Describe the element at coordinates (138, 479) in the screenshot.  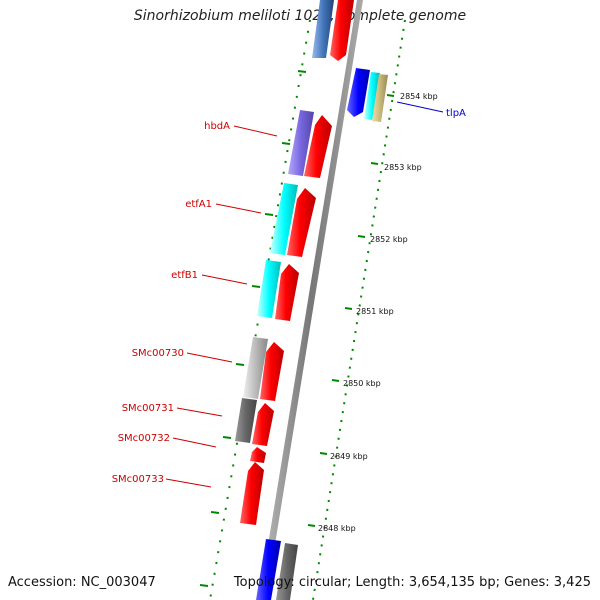
I see `gene-label-SMc00733: SMc00733` at that location.